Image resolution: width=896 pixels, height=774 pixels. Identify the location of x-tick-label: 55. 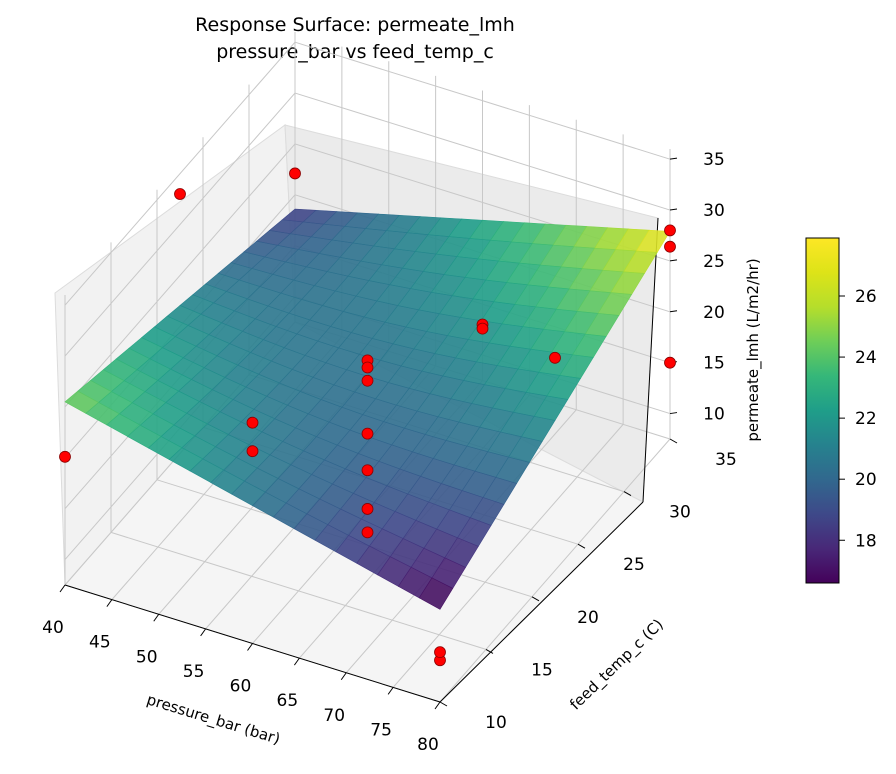
(194, 672).